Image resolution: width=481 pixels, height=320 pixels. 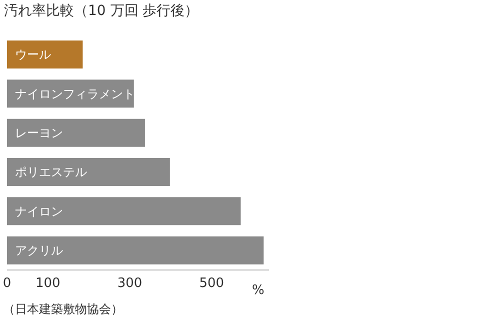 I want to click on y-tick-label: ポリエステル, so click(x=51, y=172).